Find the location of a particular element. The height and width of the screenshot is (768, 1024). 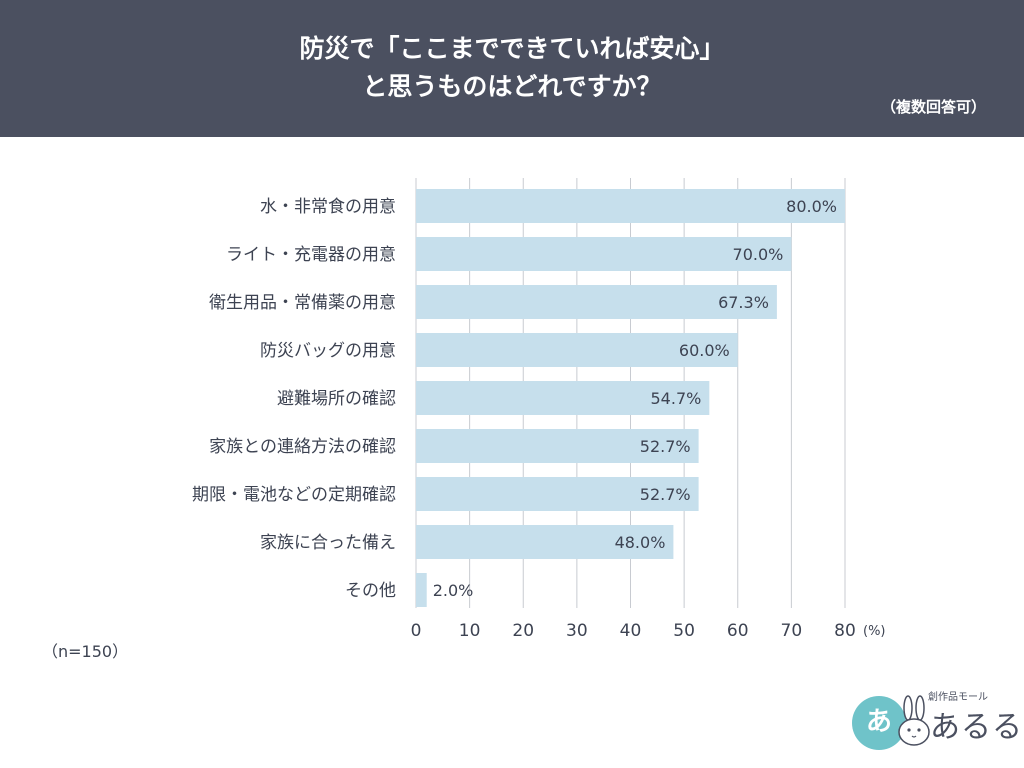

value-label: 60.0% is located at coordinates (704, 350).